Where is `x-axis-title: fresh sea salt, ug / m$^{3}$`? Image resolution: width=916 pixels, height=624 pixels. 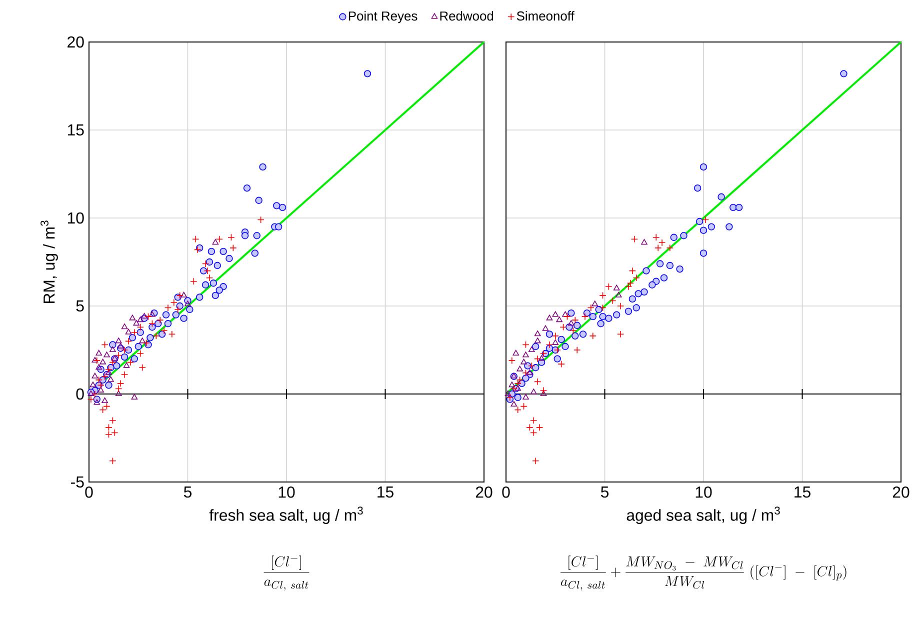
x-axis-title: fresh sea salt, ug / m$^{3}$ is located at coordinates (286, 515).